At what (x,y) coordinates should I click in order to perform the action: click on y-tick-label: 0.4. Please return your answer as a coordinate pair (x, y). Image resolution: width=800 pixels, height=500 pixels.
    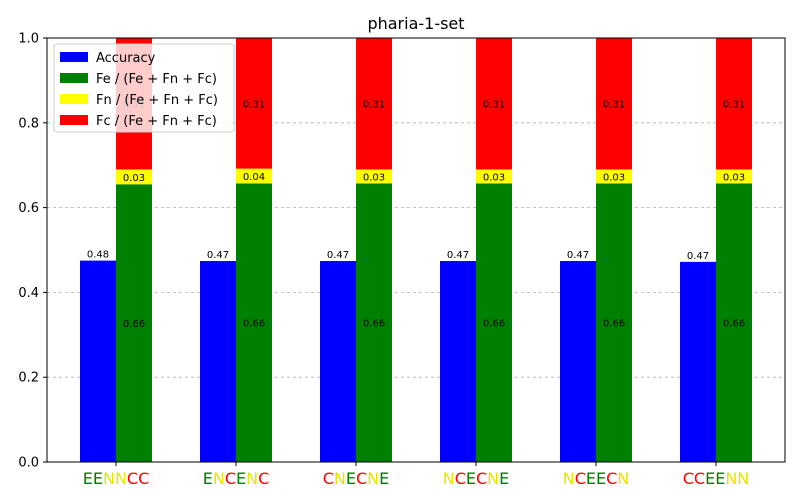
    Looking at the image, I should click on (28, 293).